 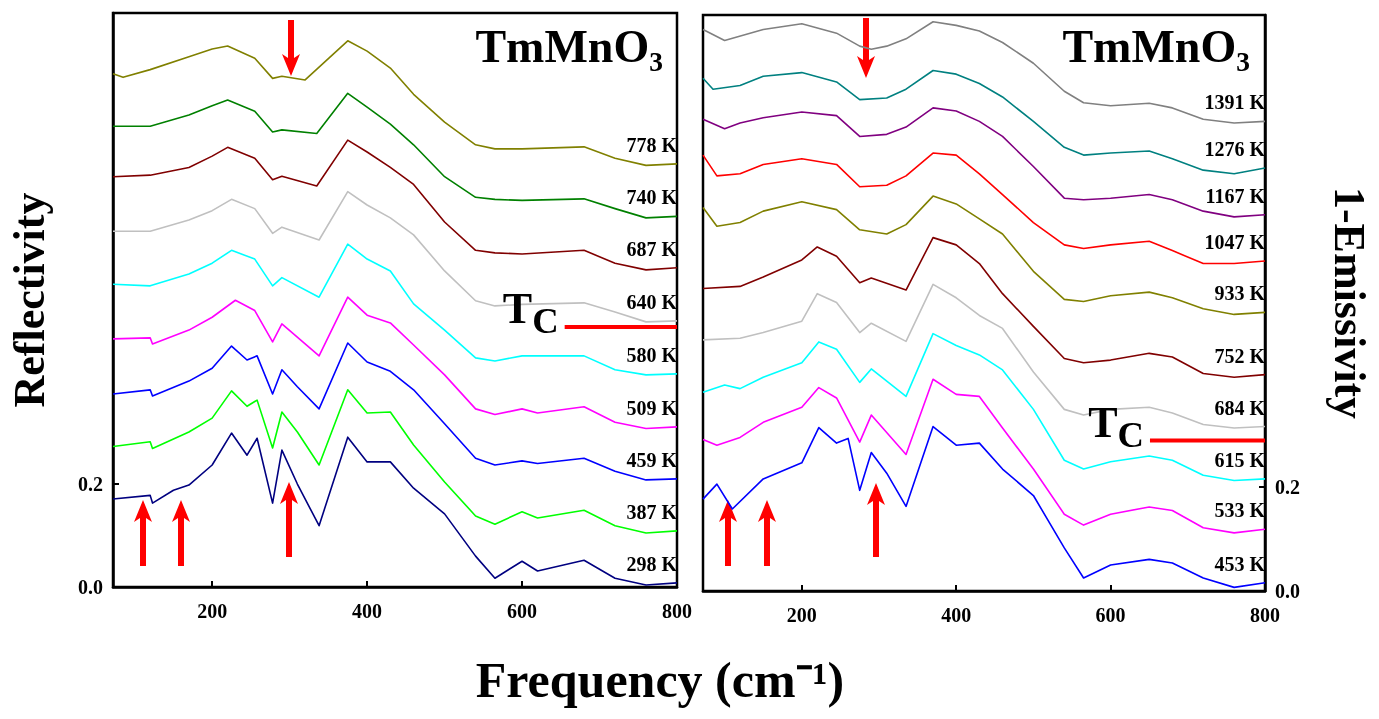 What do you see at coordinates (652, 563) in the screenshot?
I see `series-label: 298 K` at bounding box center [652, 563].